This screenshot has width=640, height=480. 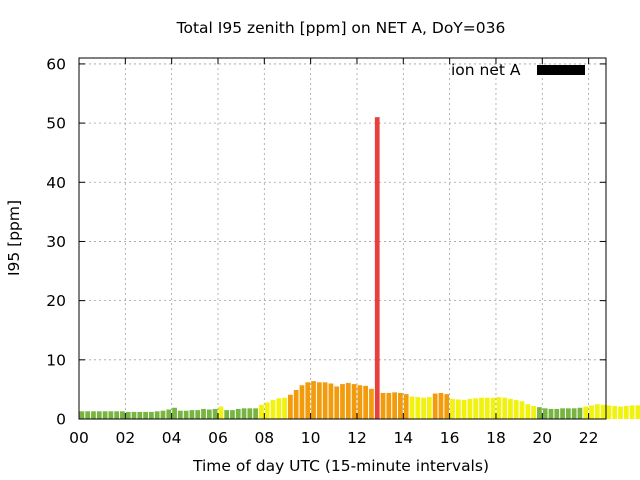 What do you see at coordinates (56, 301) in the screenshot?
I see `y-tick-label: 20` at bounding box center [56, 301].